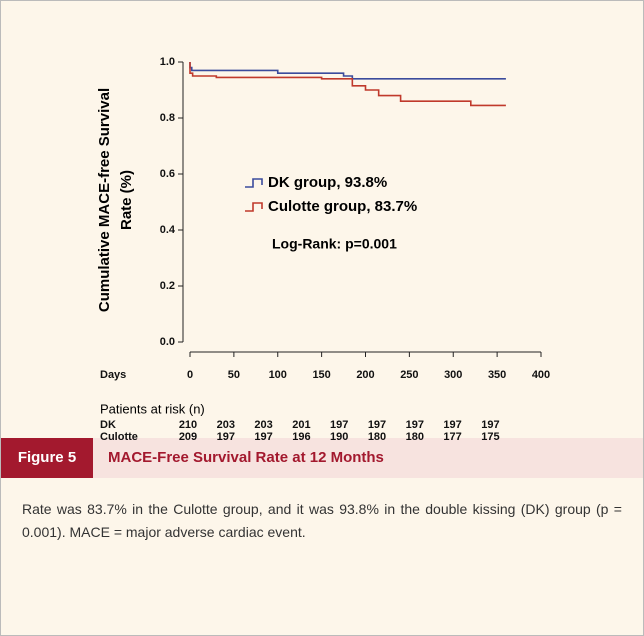 Image resolution: width=644 pixels, height=636 pixels. What do you see at coordinates (453, 375) in the screenshot?
I see `x-tick-label: 300` at bounding box center [453, 375].